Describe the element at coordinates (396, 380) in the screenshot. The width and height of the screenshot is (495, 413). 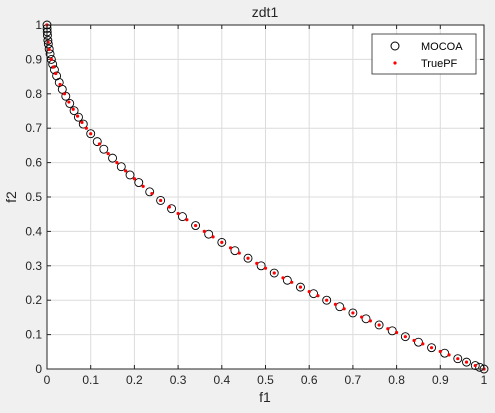
I see `x-tick-label: 0.8` at that location.